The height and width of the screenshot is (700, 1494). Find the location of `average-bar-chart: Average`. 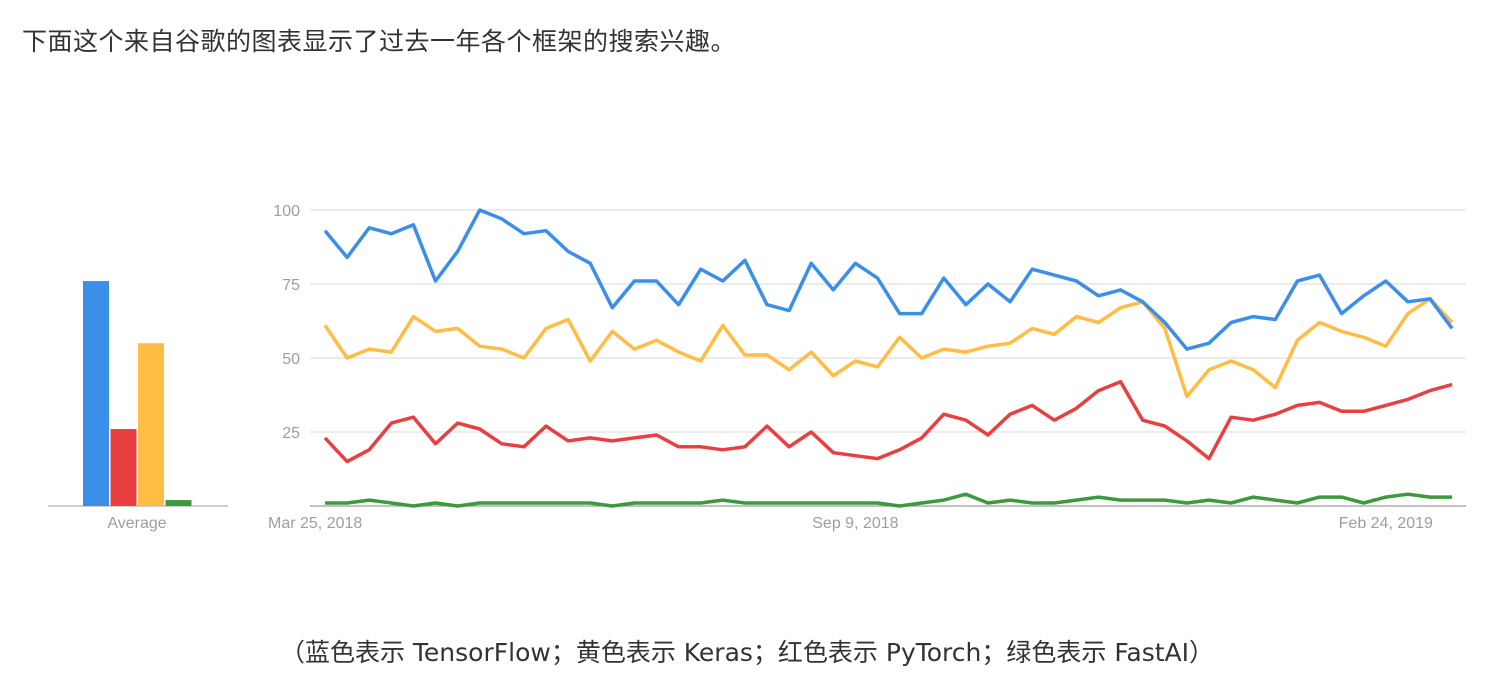

average-bar-chart: Average is located at coordinates (138, 406).